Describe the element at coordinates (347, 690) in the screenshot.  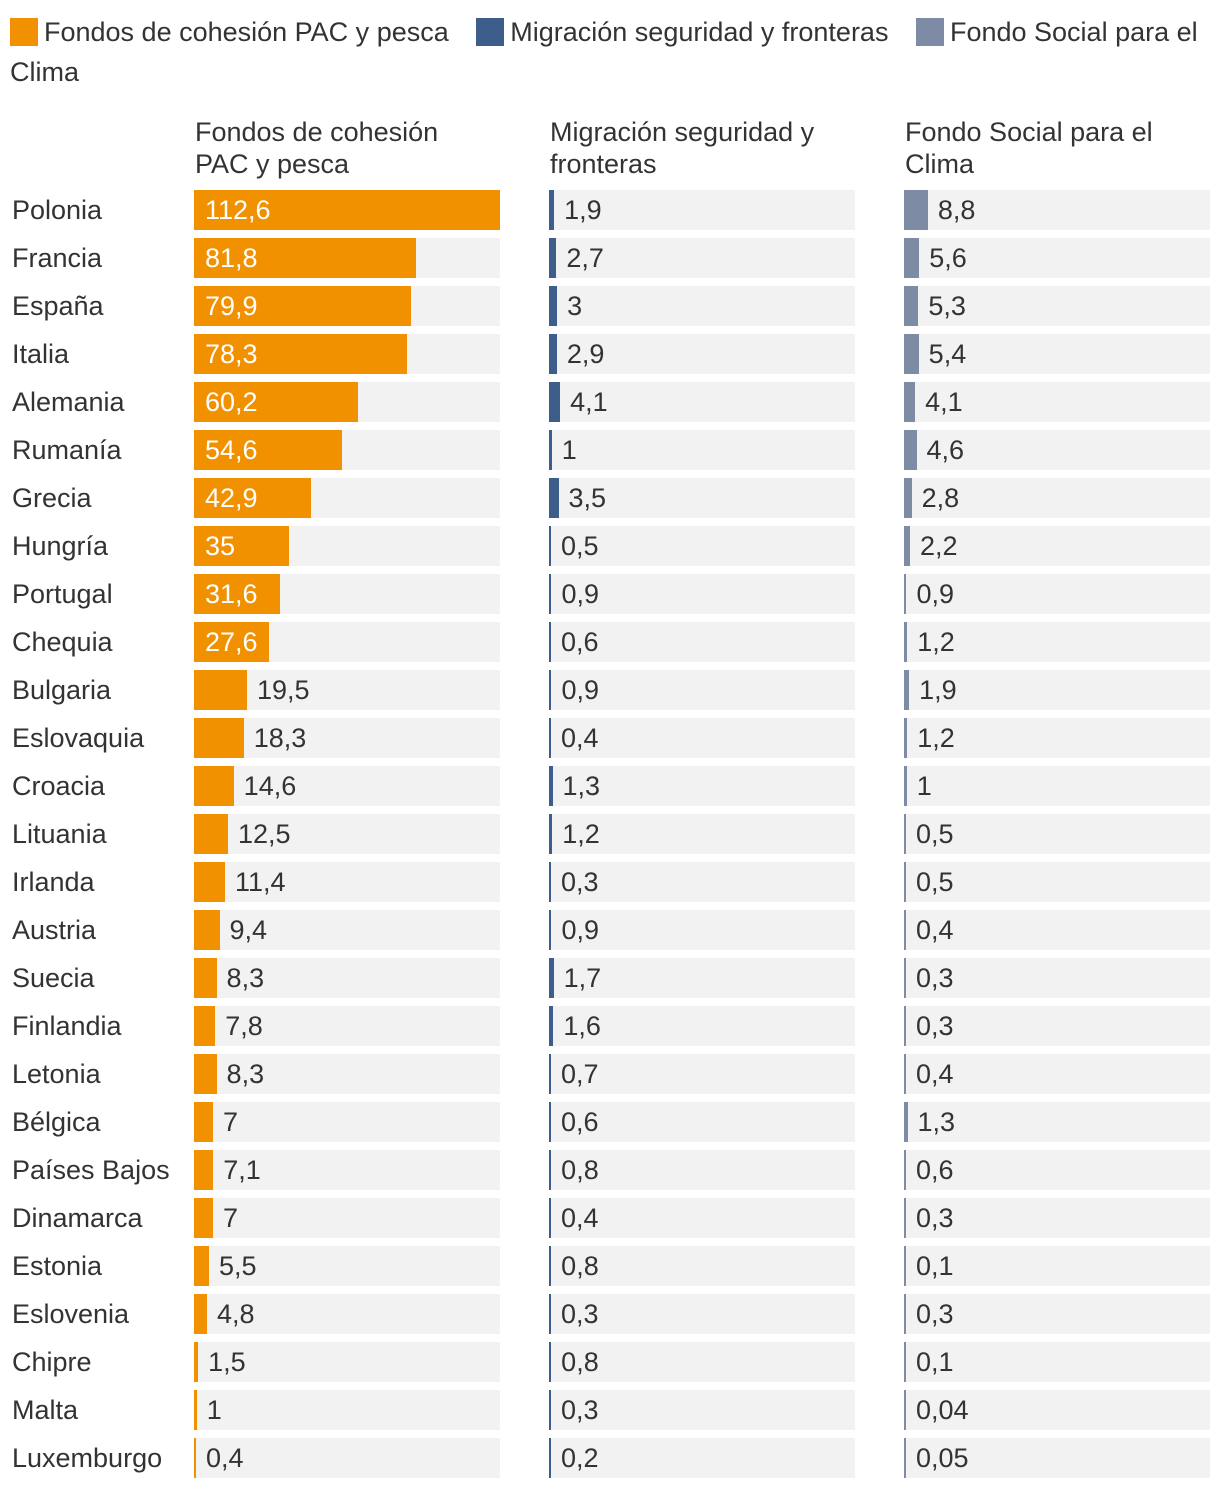
I see `bar-track: 19,5` at that location.